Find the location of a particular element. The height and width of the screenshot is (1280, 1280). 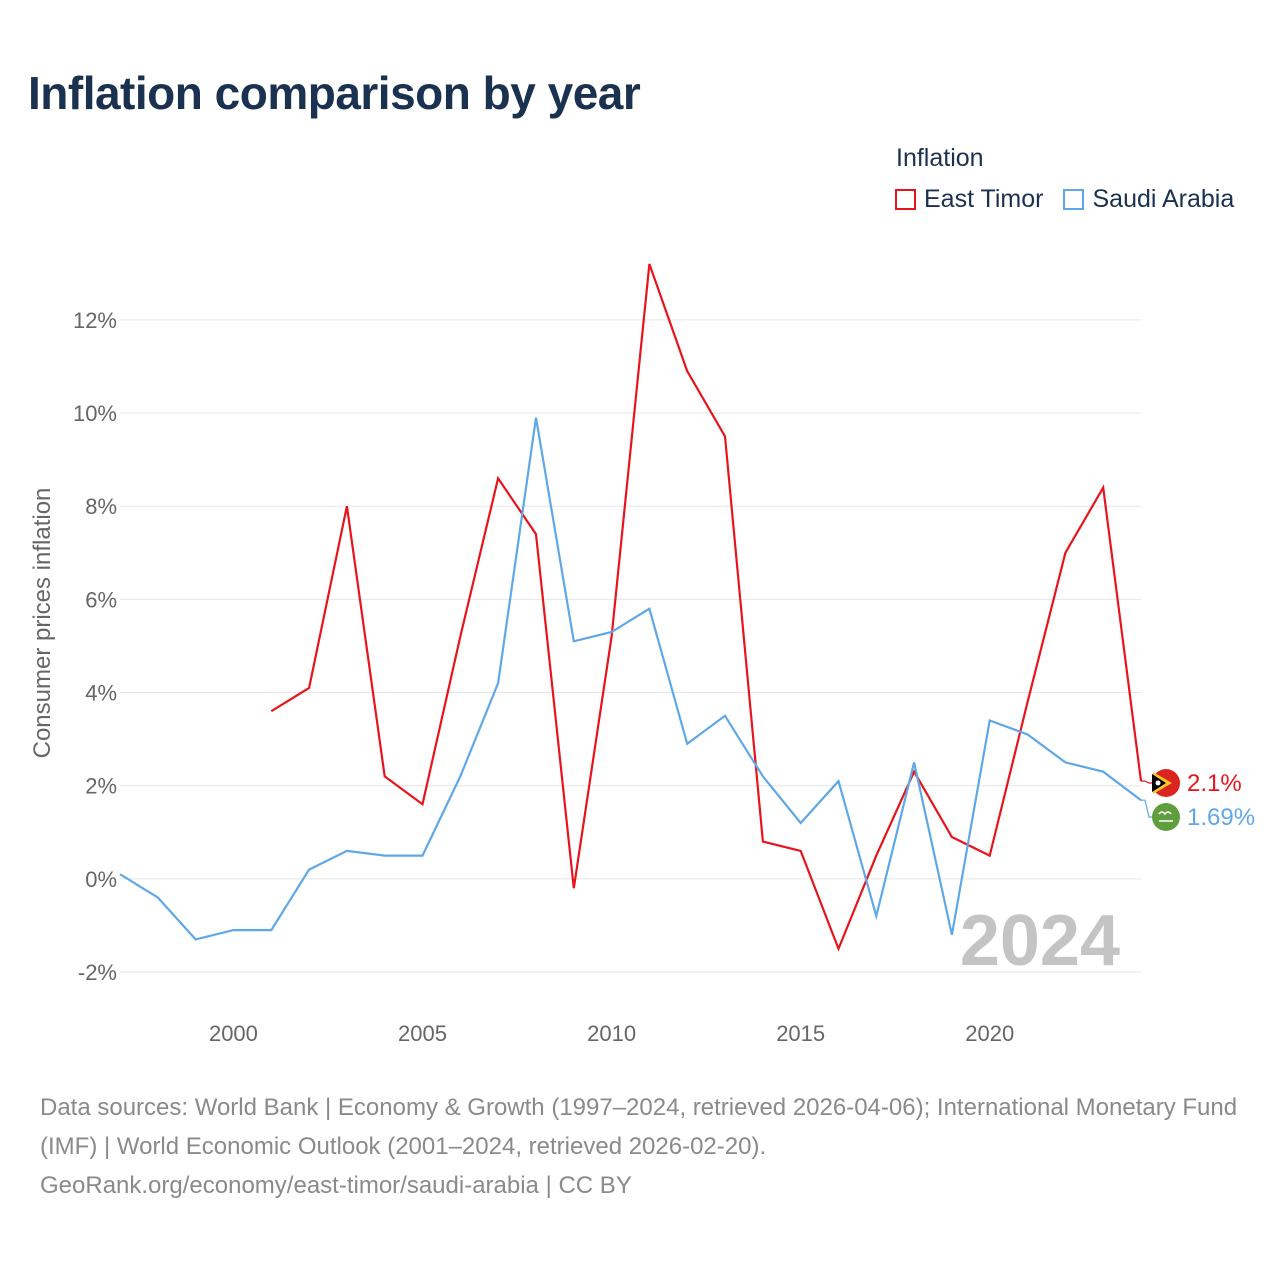

east-timor-flag-icon is located at coordinates (1166, 783).